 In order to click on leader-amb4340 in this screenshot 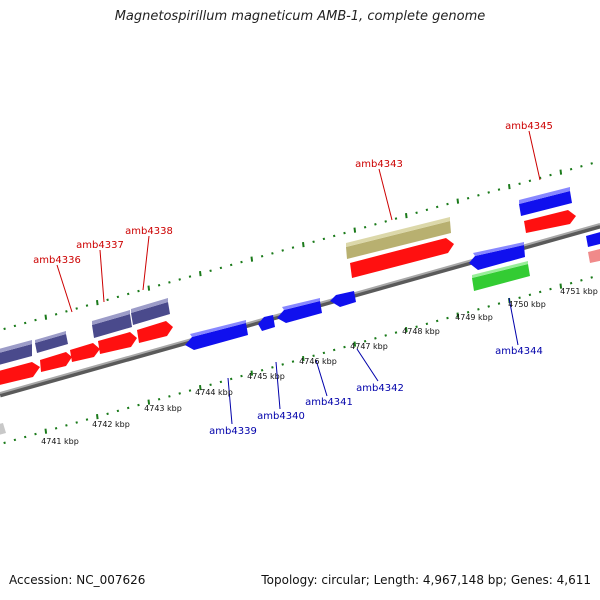, I will do `click(278, 385)`.